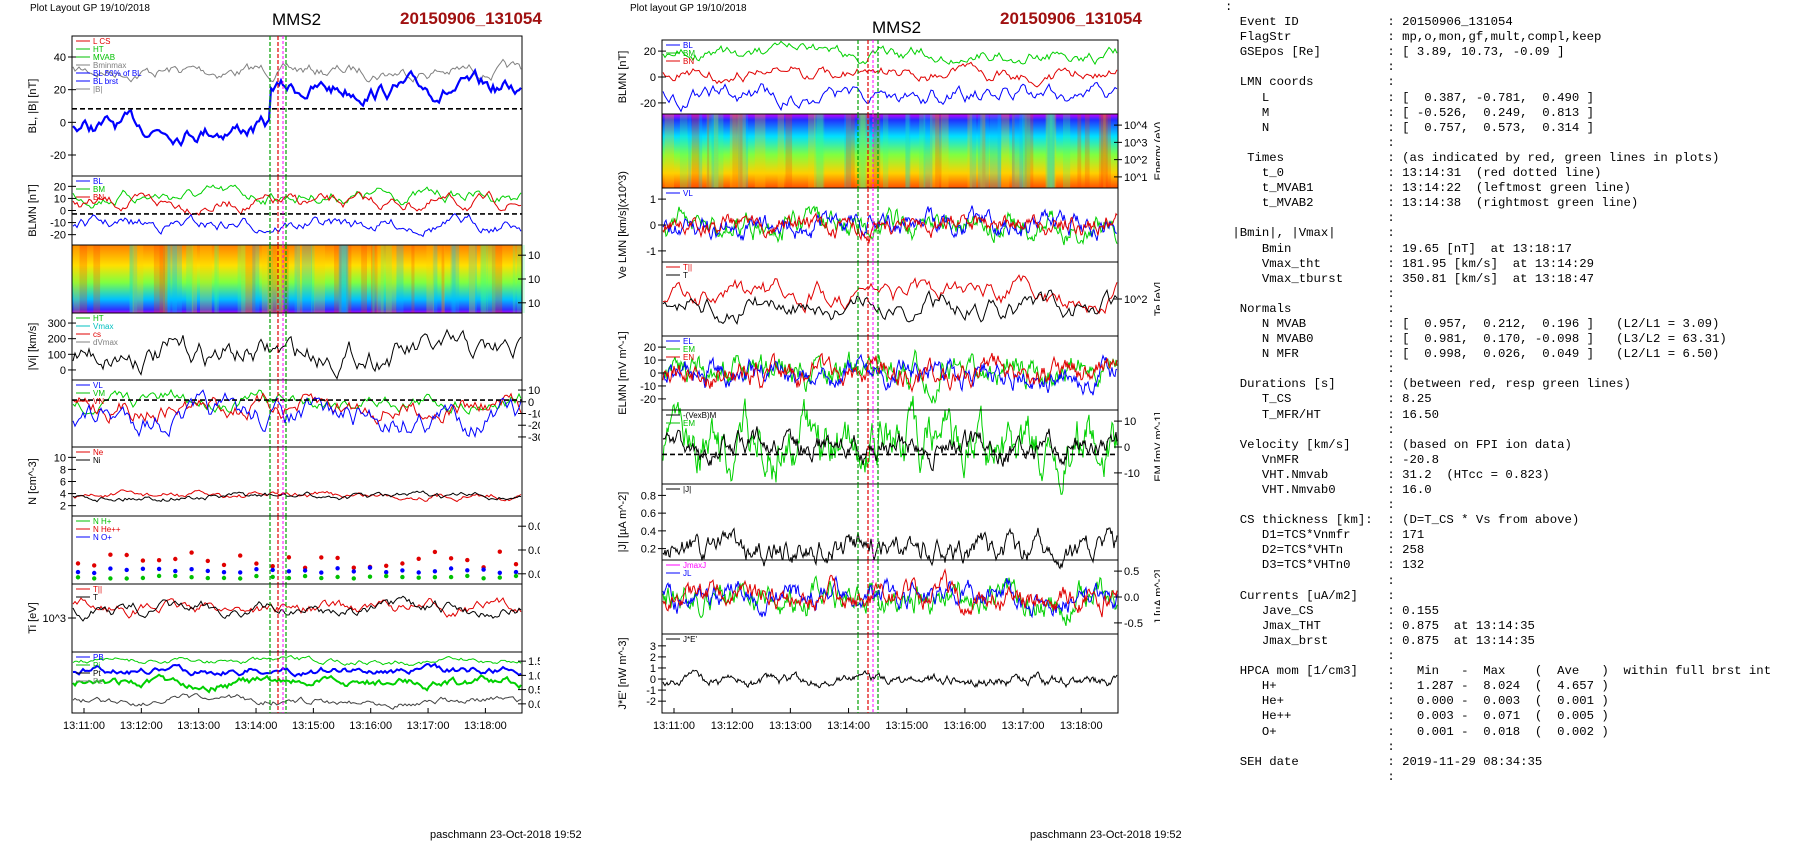 This screenshot has height=841, width=1804. What do you see at coordinates (534, 705) in the screenshot?
I see `tick-label: 0.0` at bounding box center [534, 705].